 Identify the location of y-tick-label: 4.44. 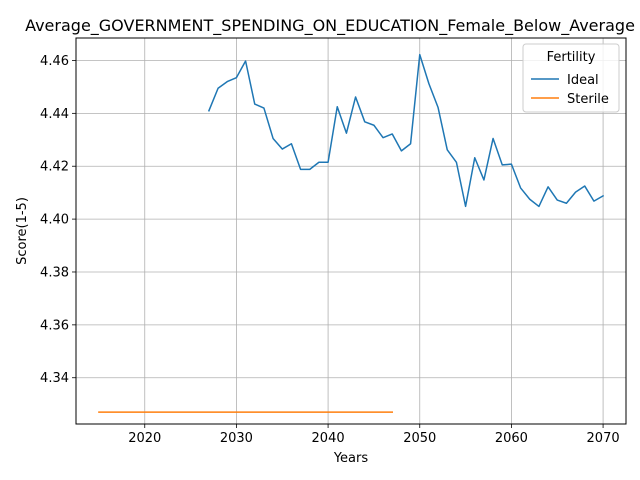
(54, 114).